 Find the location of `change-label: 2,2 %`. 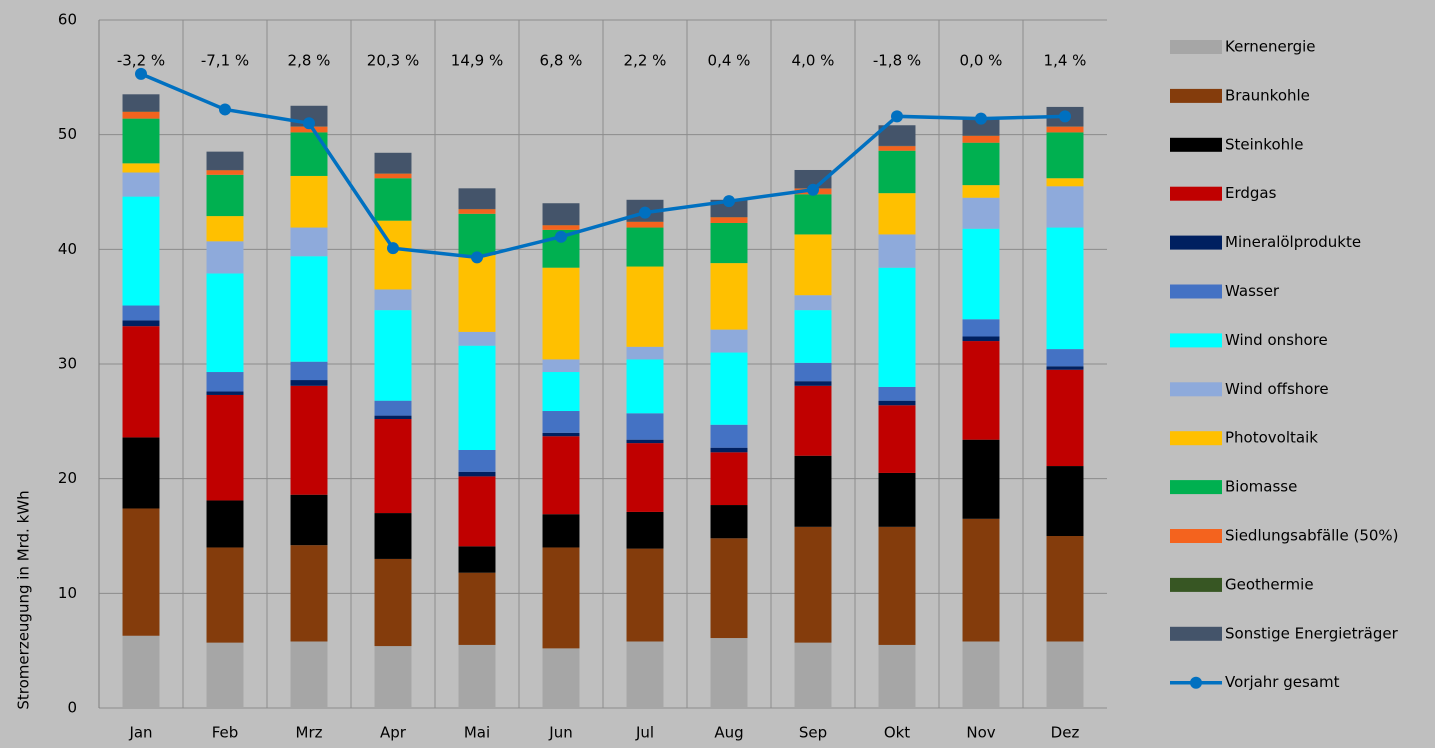

change-label: 2,2 % is located at coordinates (645, 61).